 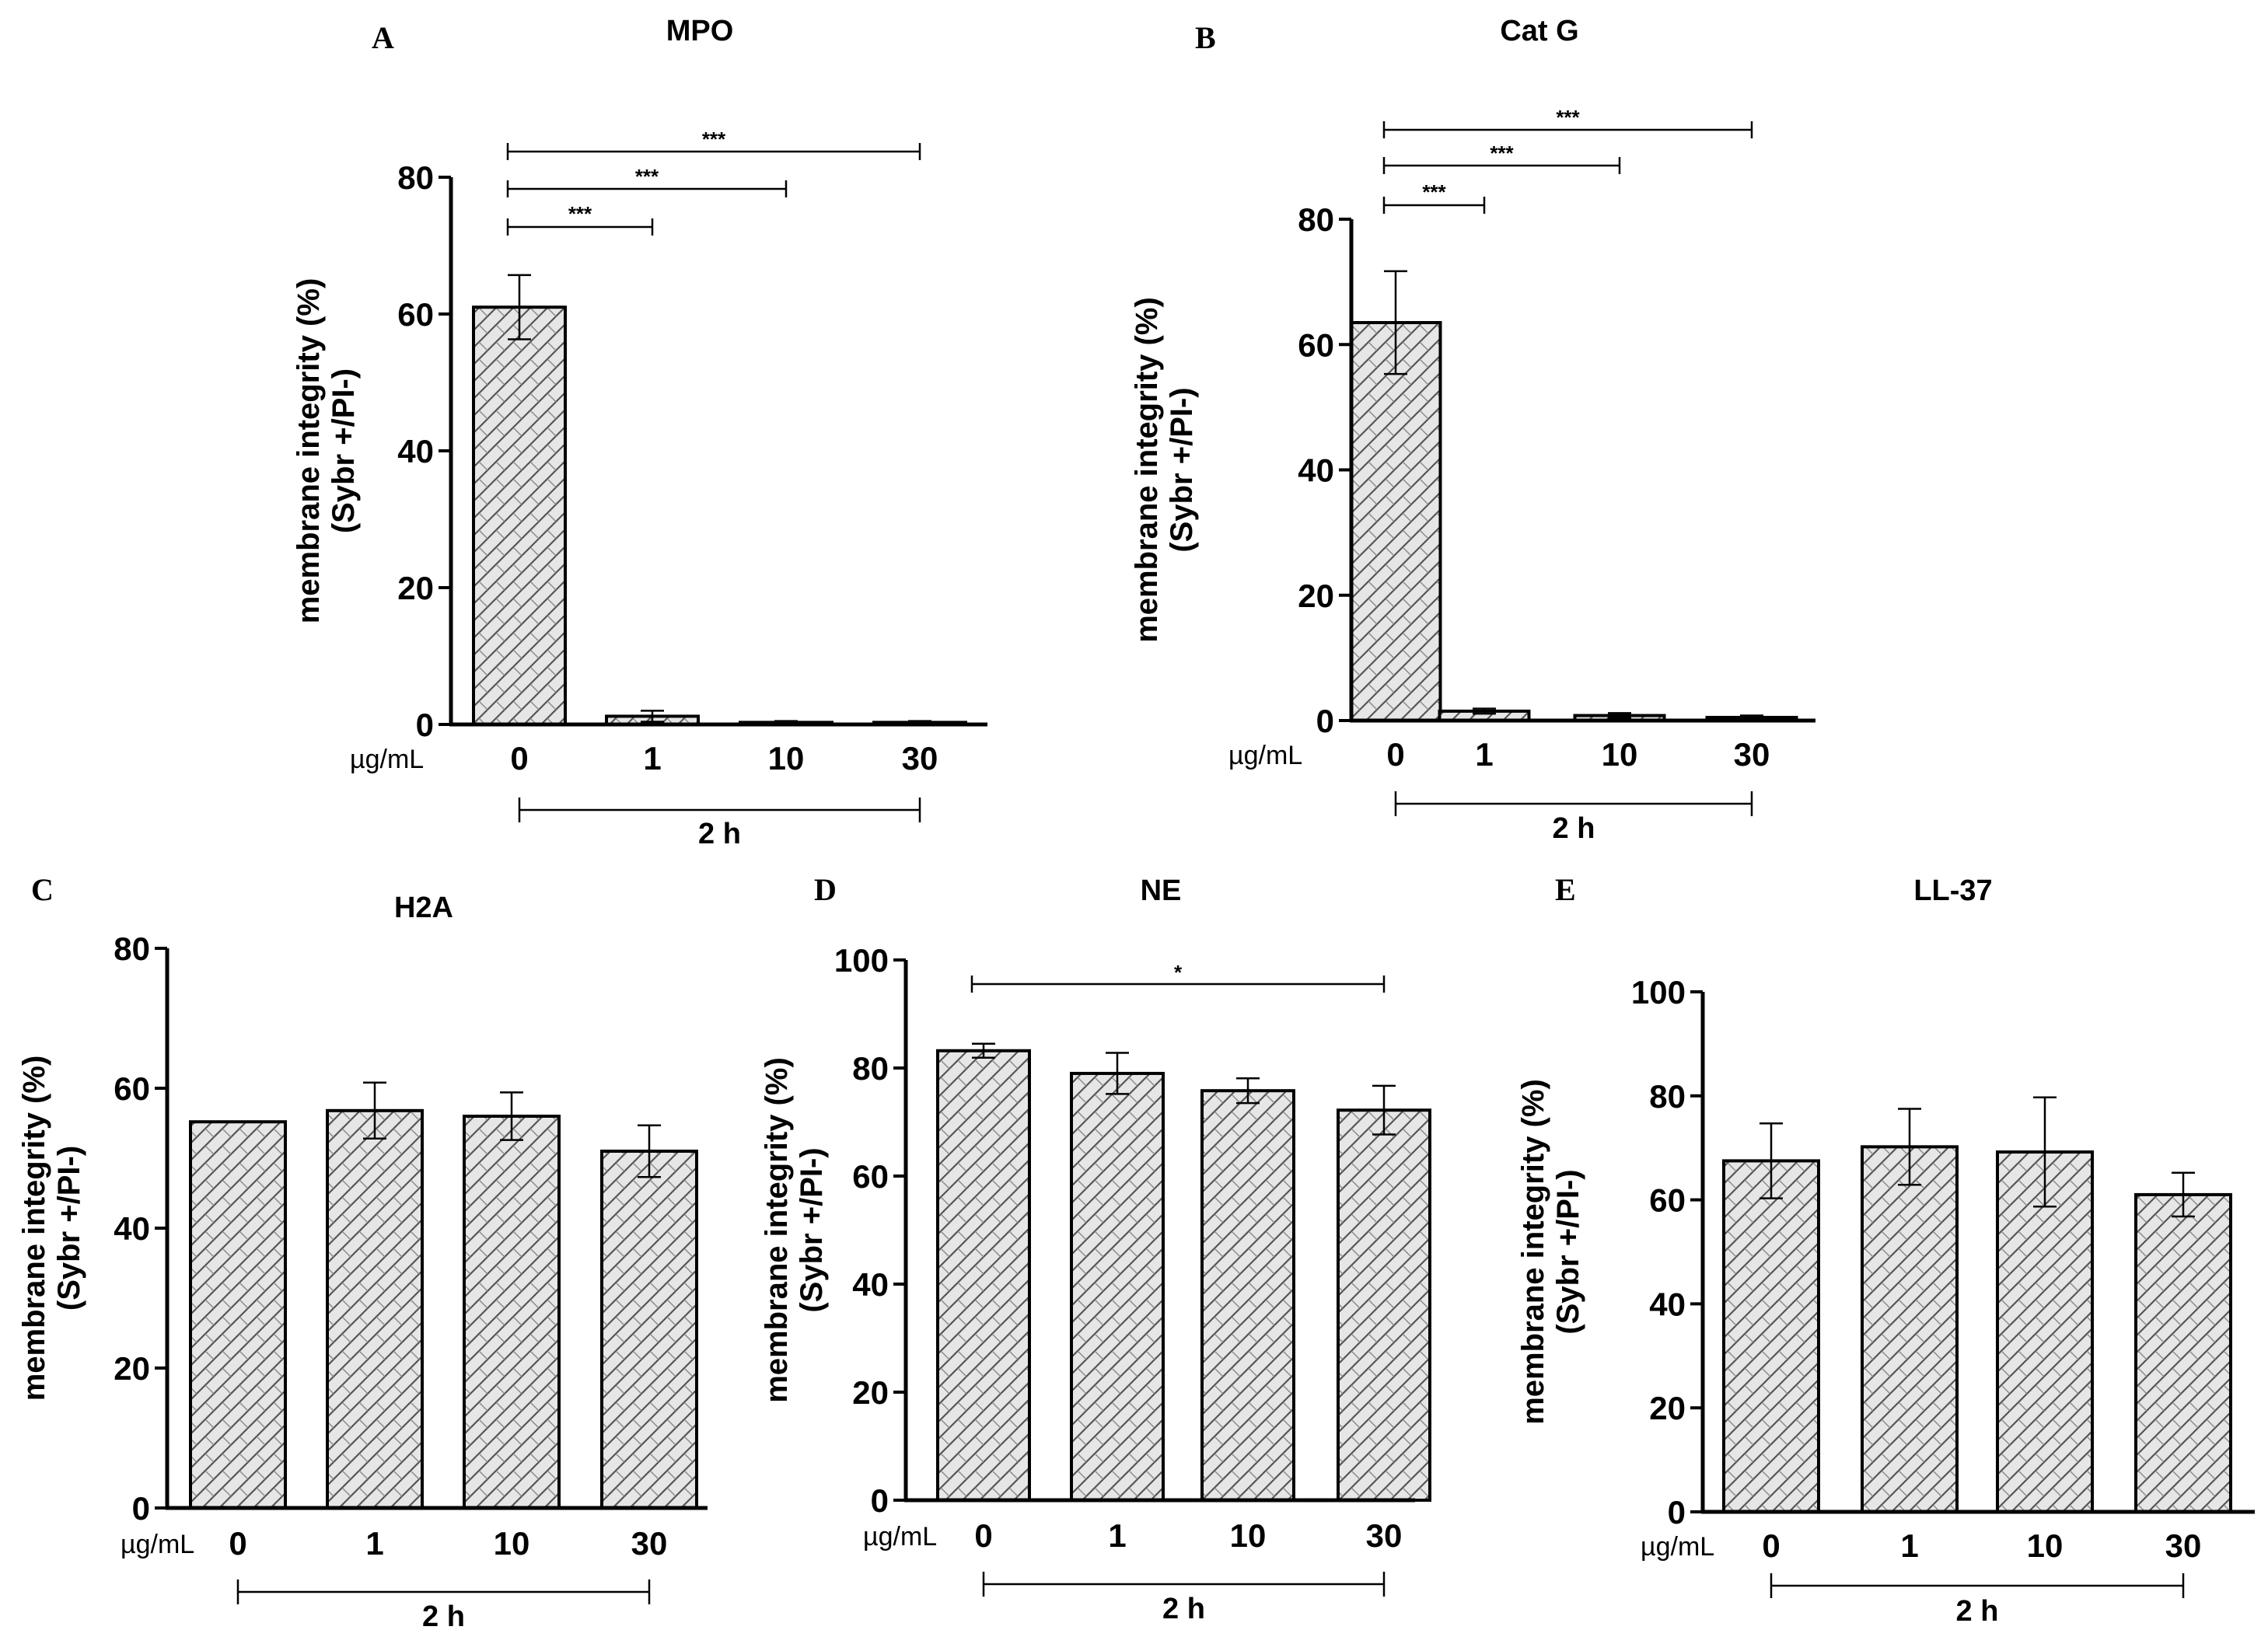 What do you see at coordinates (1178, 972) in the screenshot?
I see `significance-stars: *` at bounding box center [1178, 972].